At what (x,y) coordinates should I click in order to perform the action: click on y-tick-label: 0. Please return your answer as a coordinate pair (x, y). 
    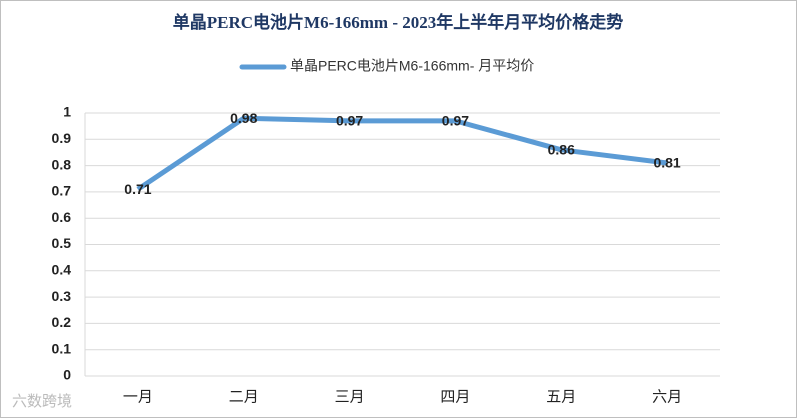
    Looking at the image, I should click on (67, 375).